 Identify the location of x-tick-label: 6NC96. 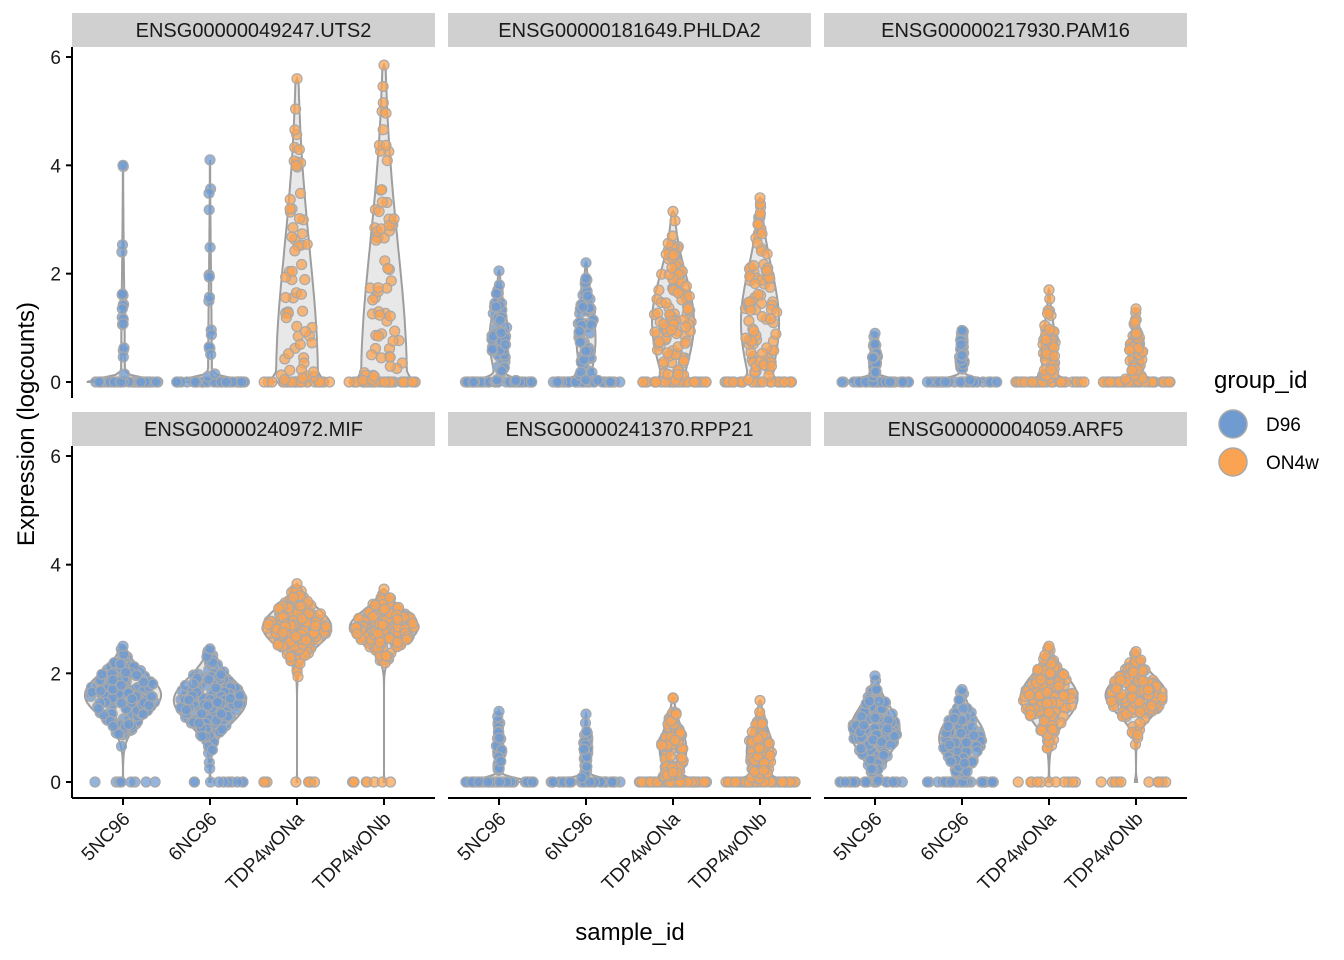
(945, 837).